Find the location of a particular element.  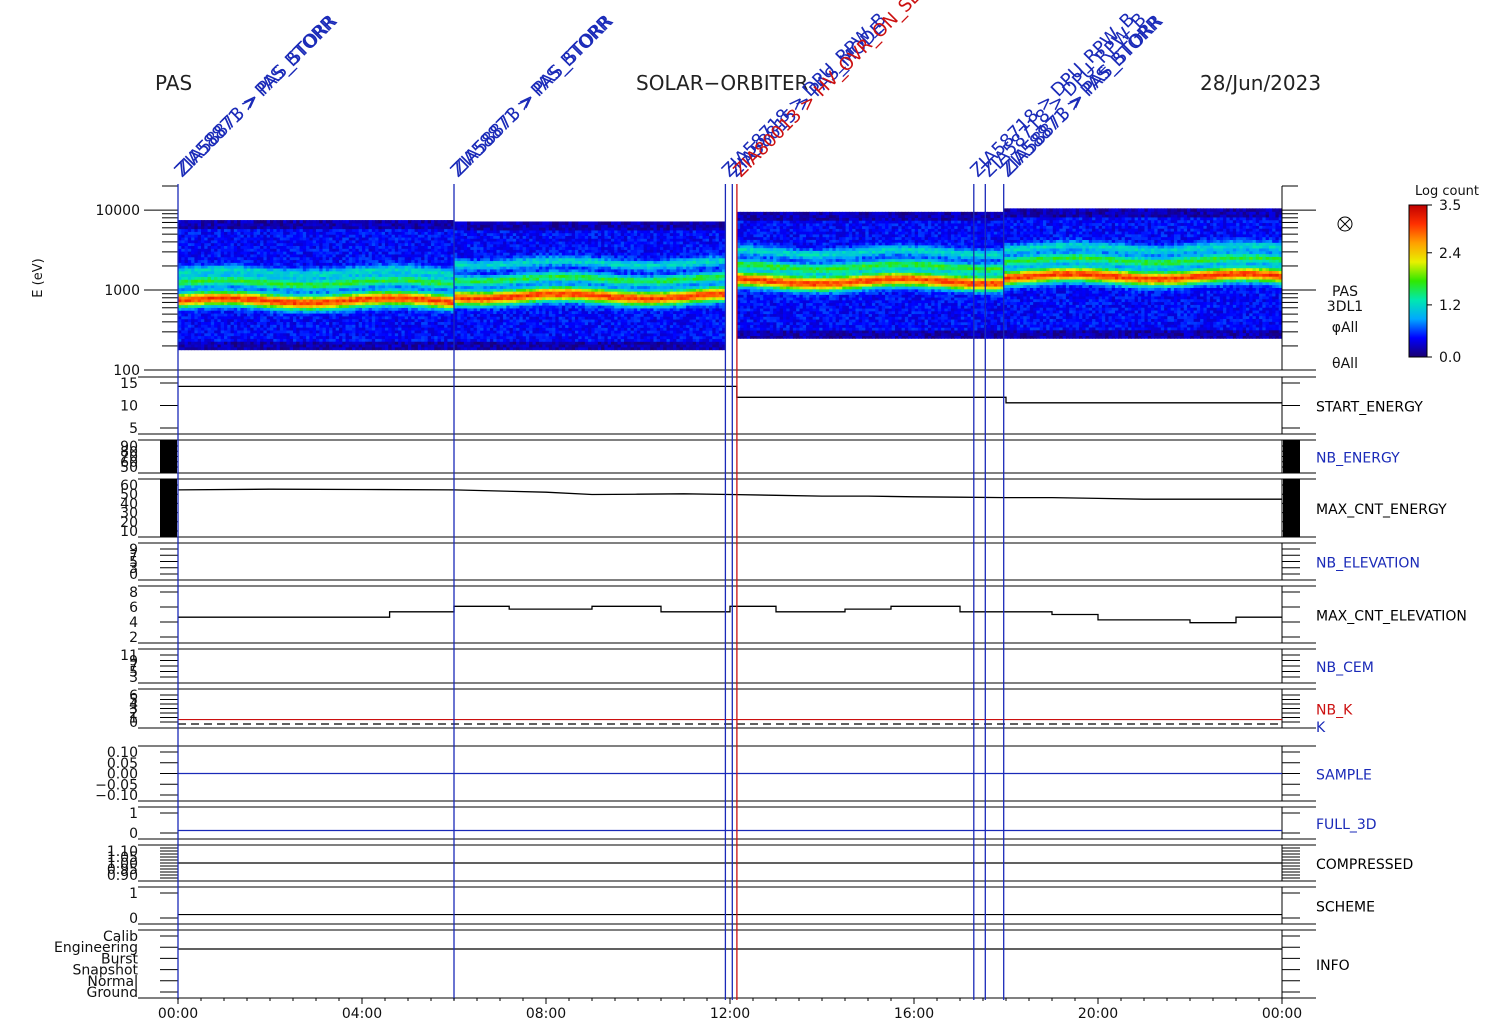

instrument-title: PAS is located at coordinates (173, 83).